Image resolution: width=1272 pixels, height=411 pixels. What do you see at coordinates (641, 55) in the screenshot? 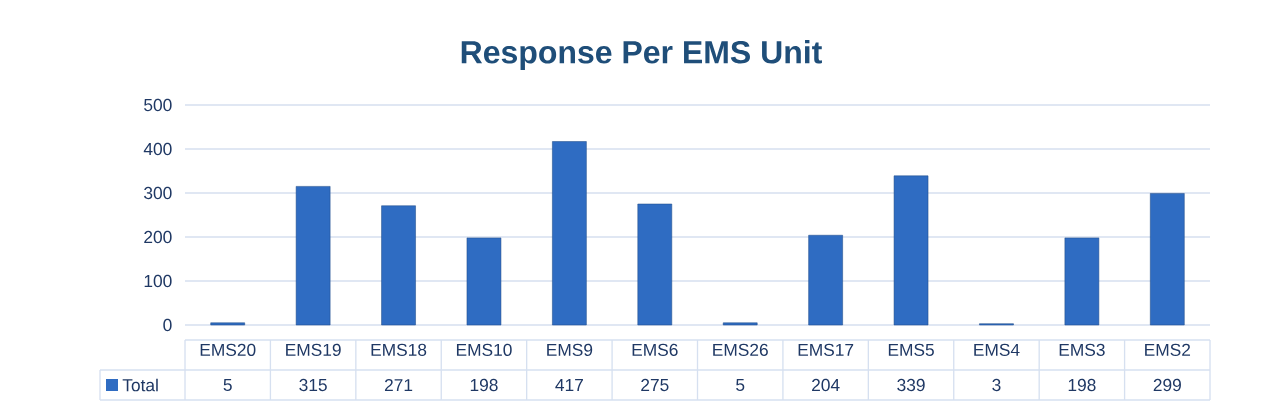
I see `chart-title: Response Per EMS Unit` at bounding box center [641, 55].